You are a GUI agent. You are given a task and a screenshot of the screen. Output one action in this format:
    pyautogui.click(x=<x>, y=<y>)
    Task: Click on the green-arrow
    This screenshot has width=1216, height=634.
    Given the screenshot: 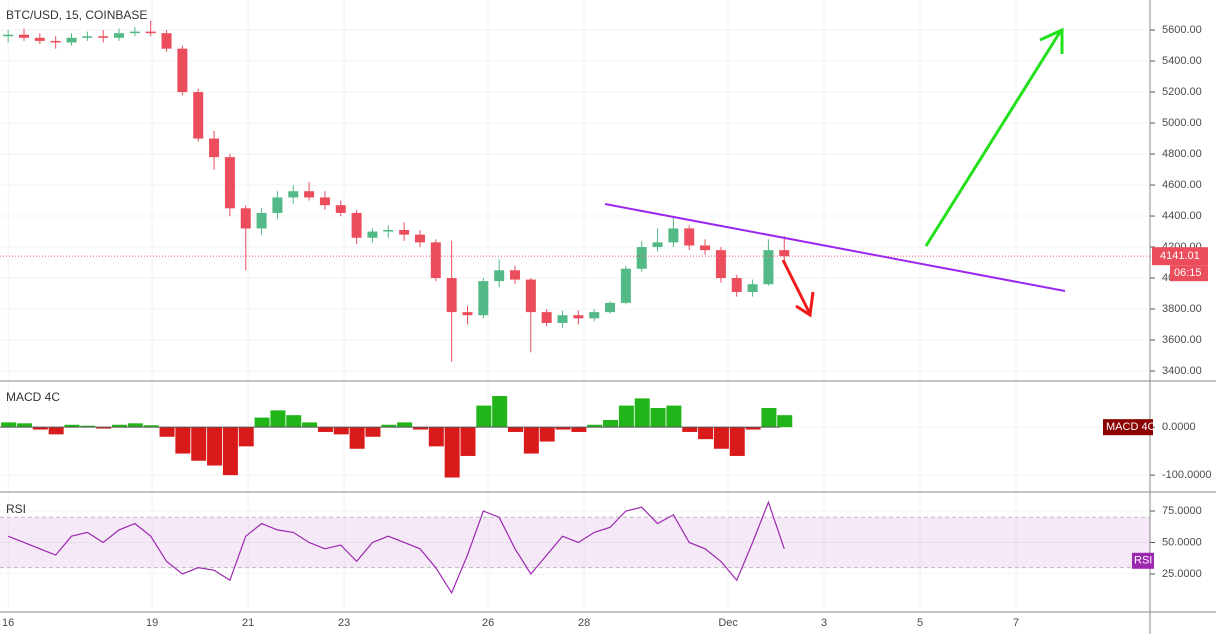 What is the action you would take?
    pyautogui.click(x=993, y=139)
    